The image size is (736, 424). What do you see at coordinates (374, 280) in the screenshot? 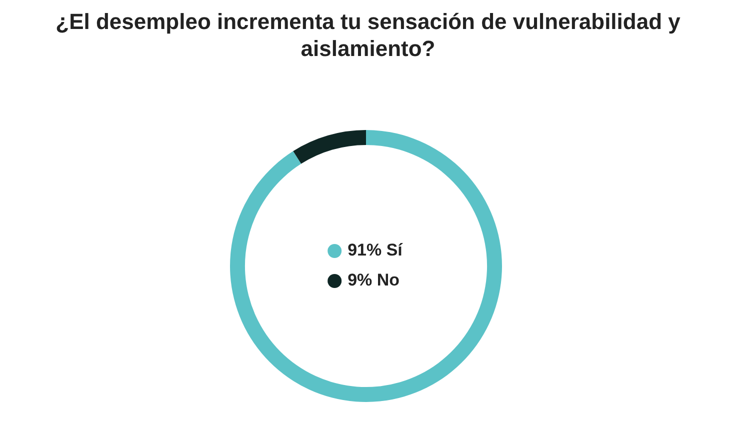
I see `legend-label: 9% No` at bounding box center [374, 280].